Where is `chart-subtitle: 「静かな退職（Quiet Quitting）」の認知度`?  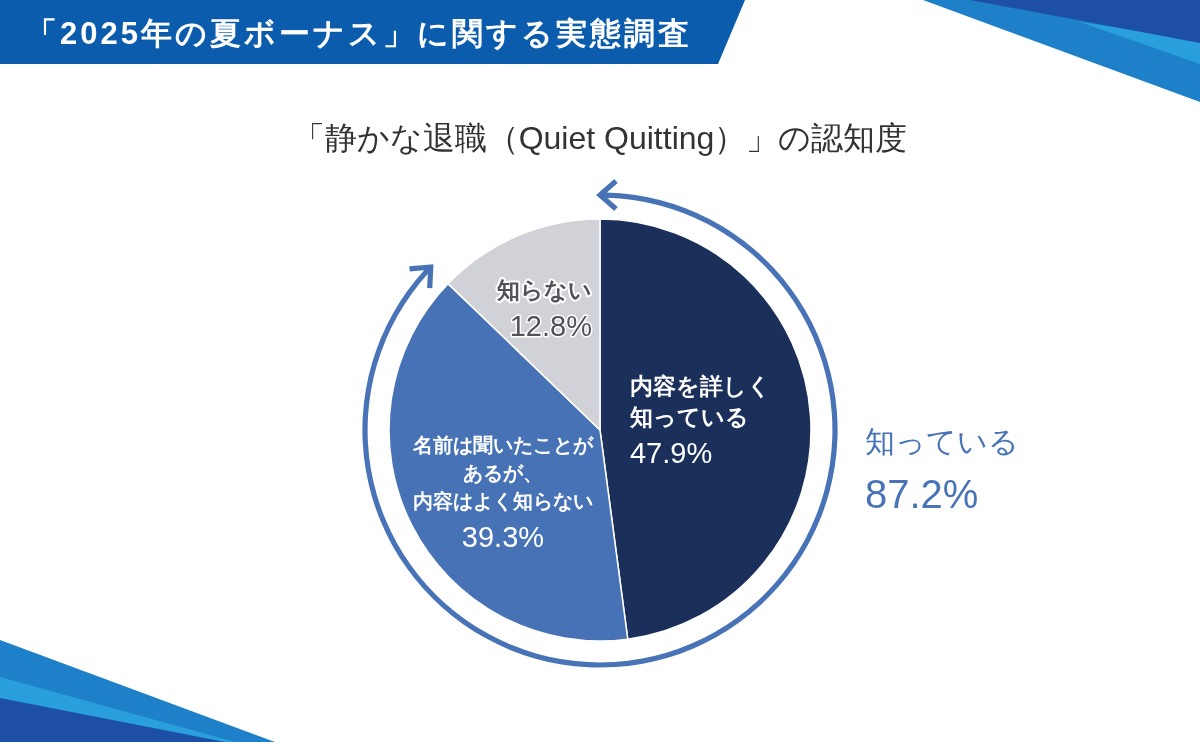 chart-subtitle: 「静かな退職（Quiet Quitting）」の認知度 is located at coordinates (600, 138).